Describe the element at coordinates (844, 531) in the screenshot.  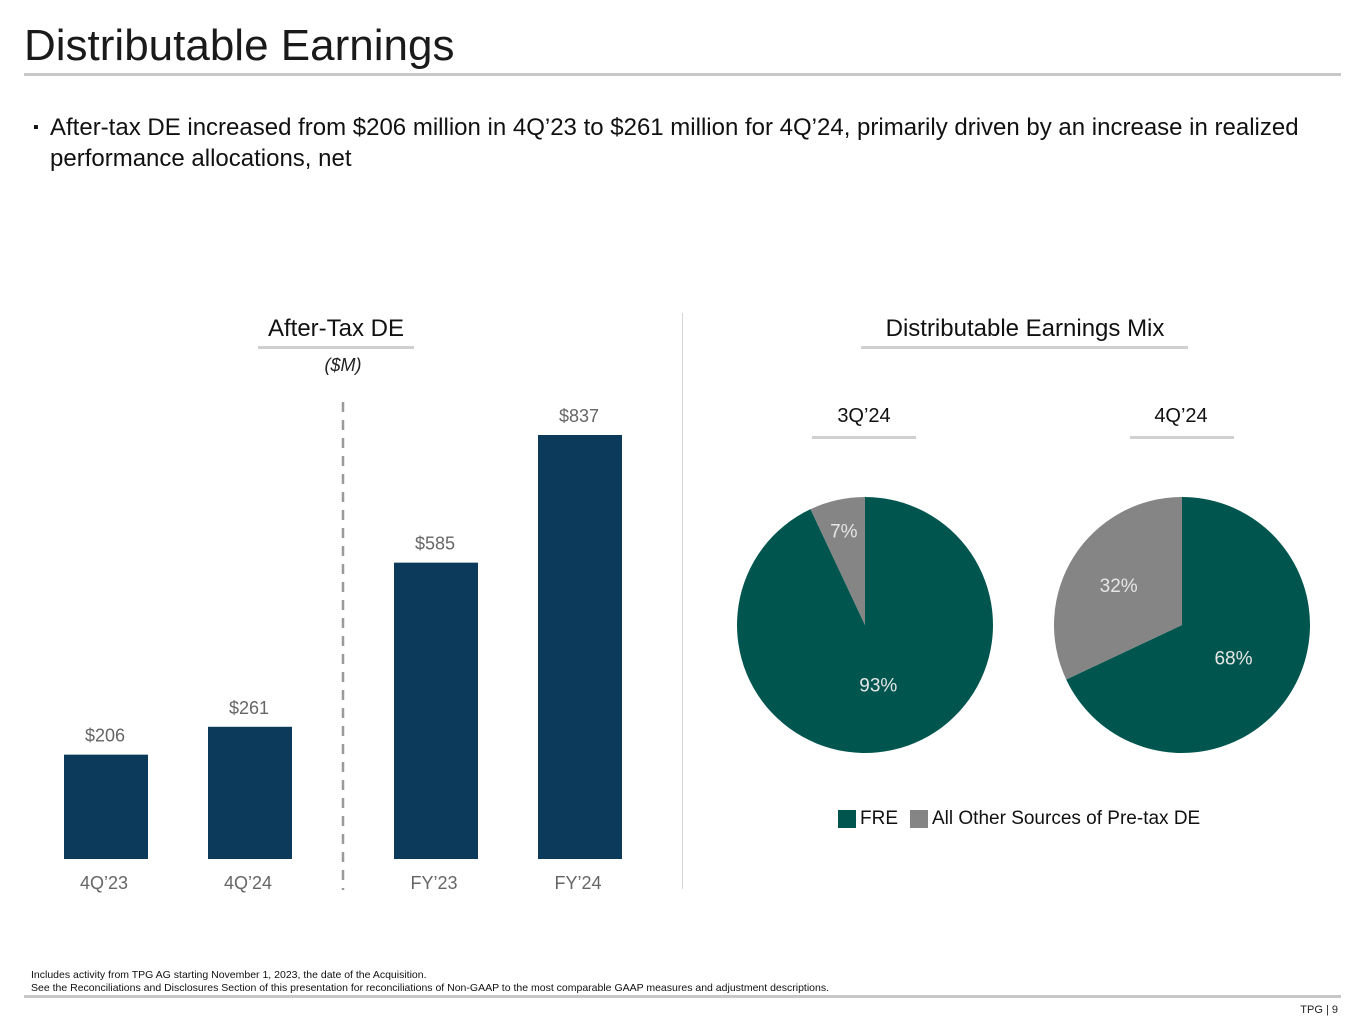
I see `pie-0-label-1: 7%` at that location.